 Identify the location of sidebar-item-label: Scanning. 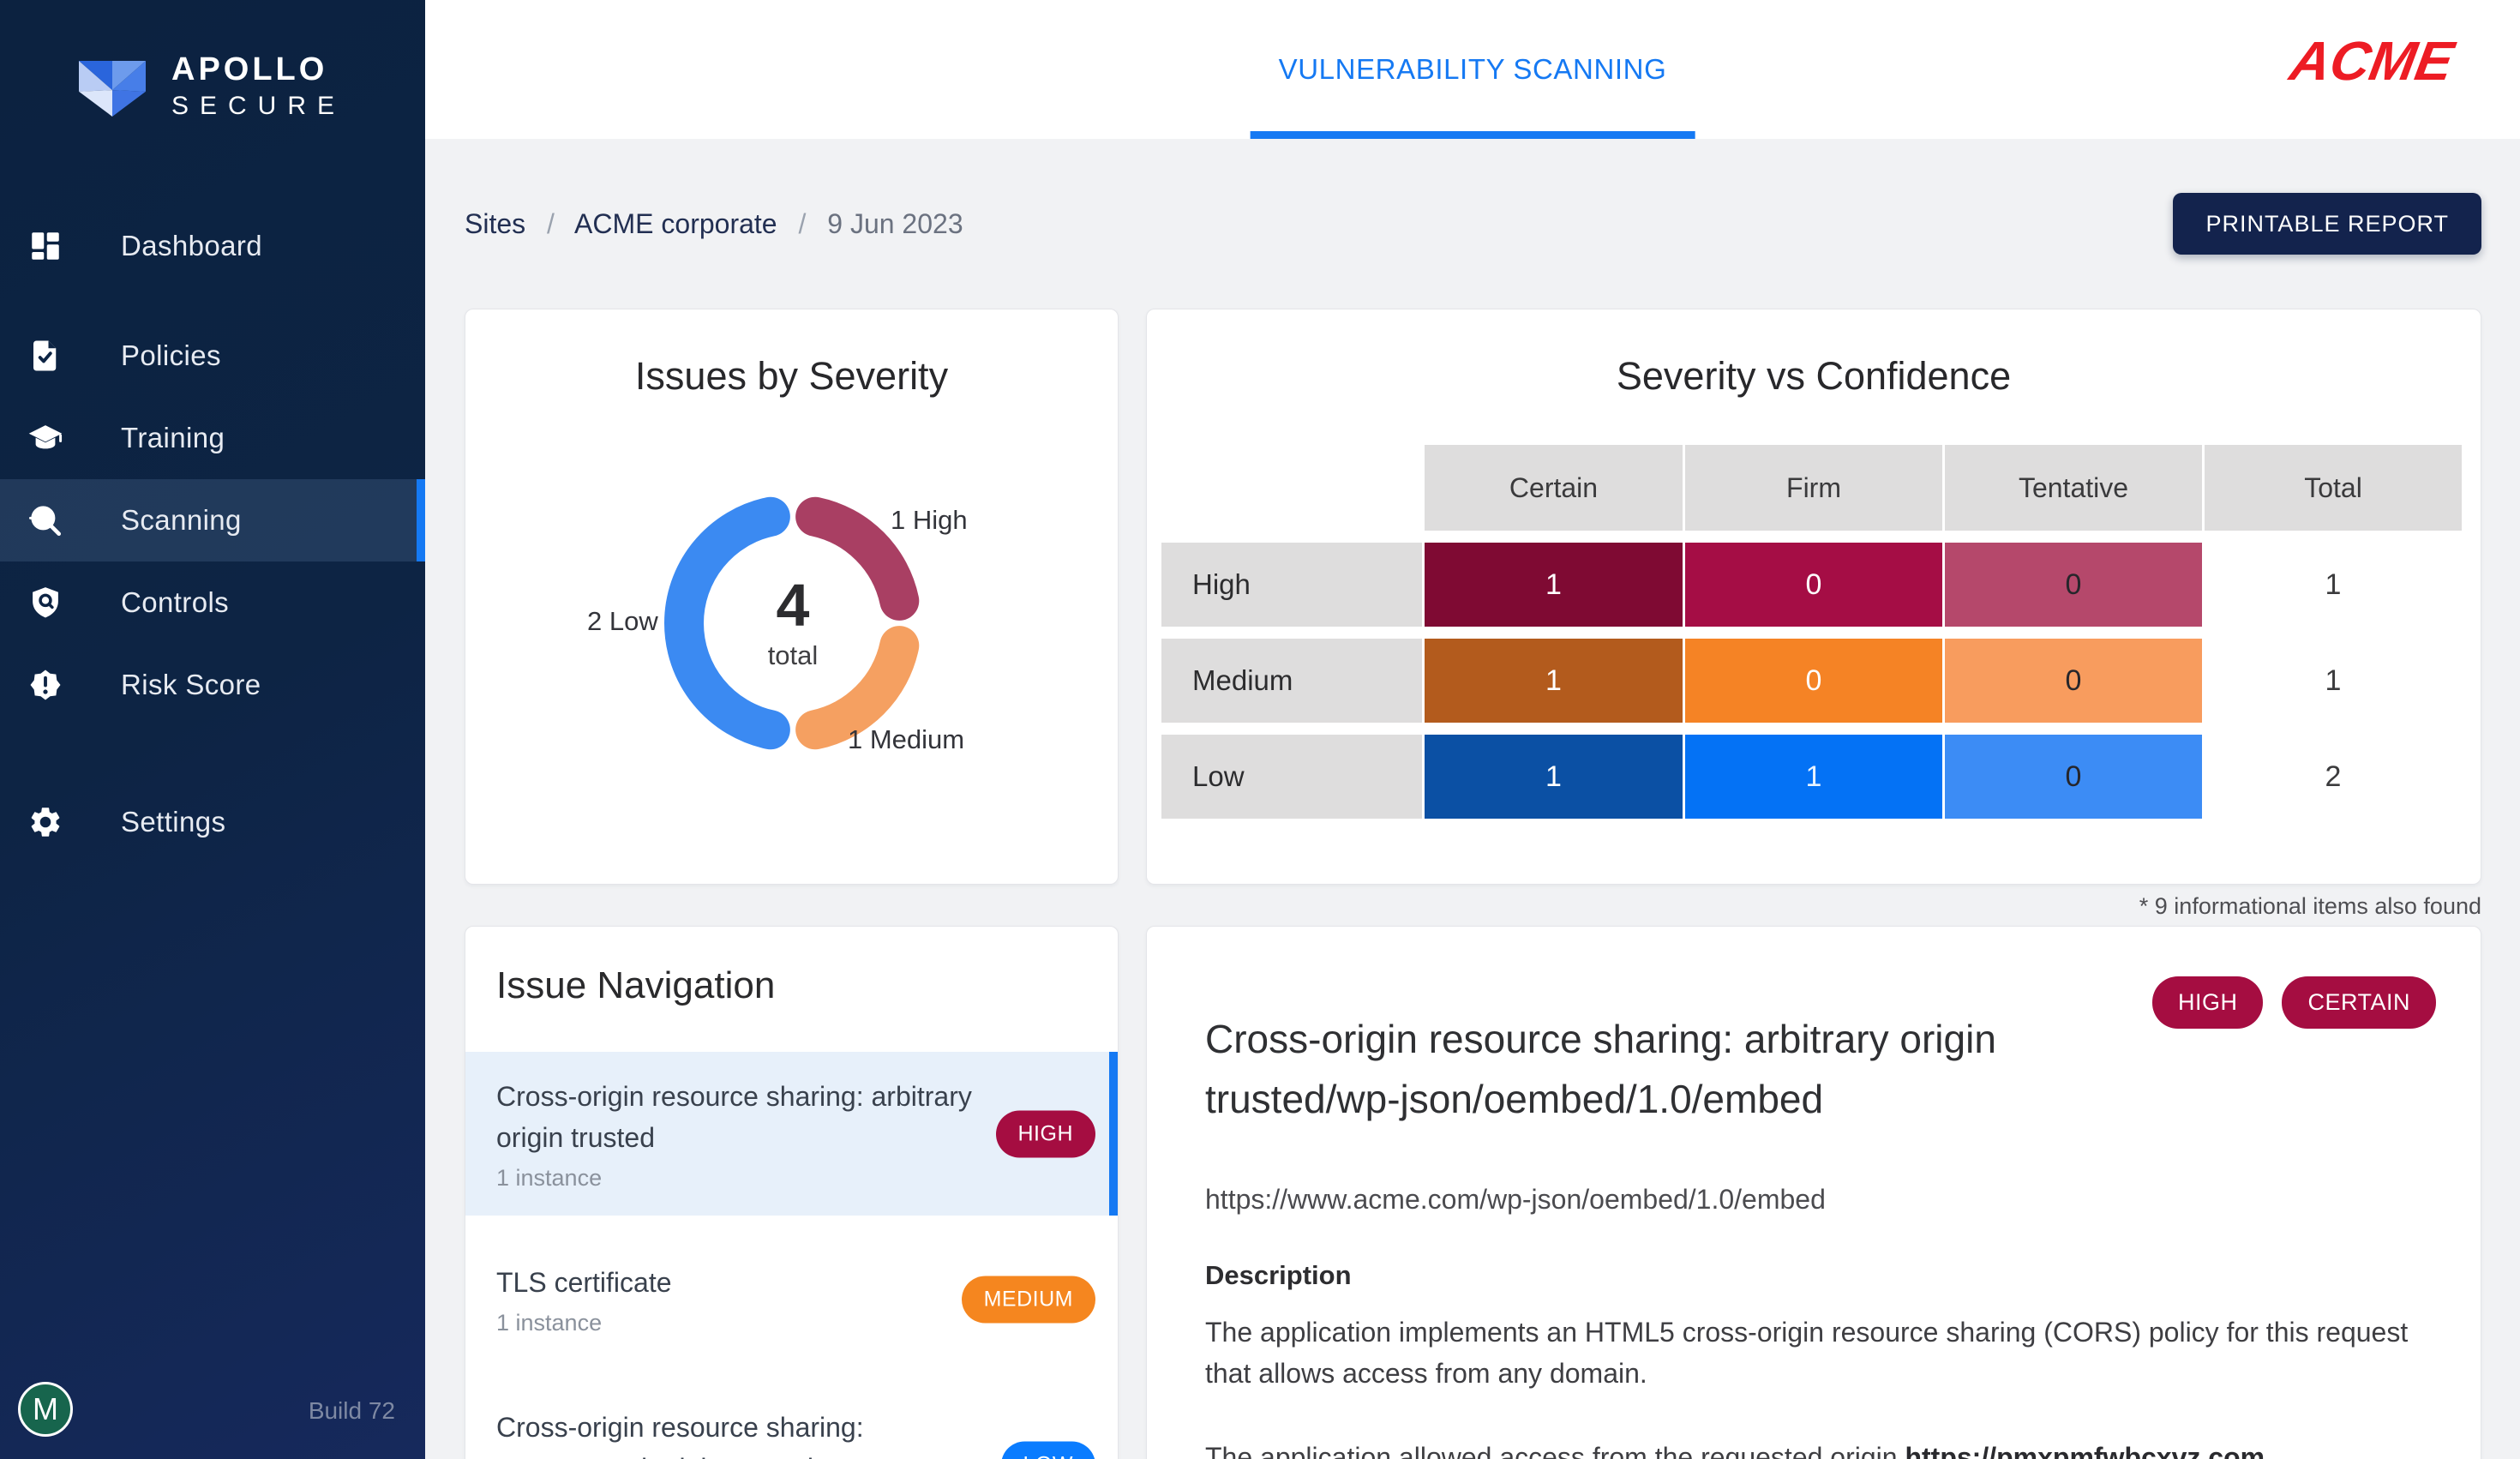
(181, 520).